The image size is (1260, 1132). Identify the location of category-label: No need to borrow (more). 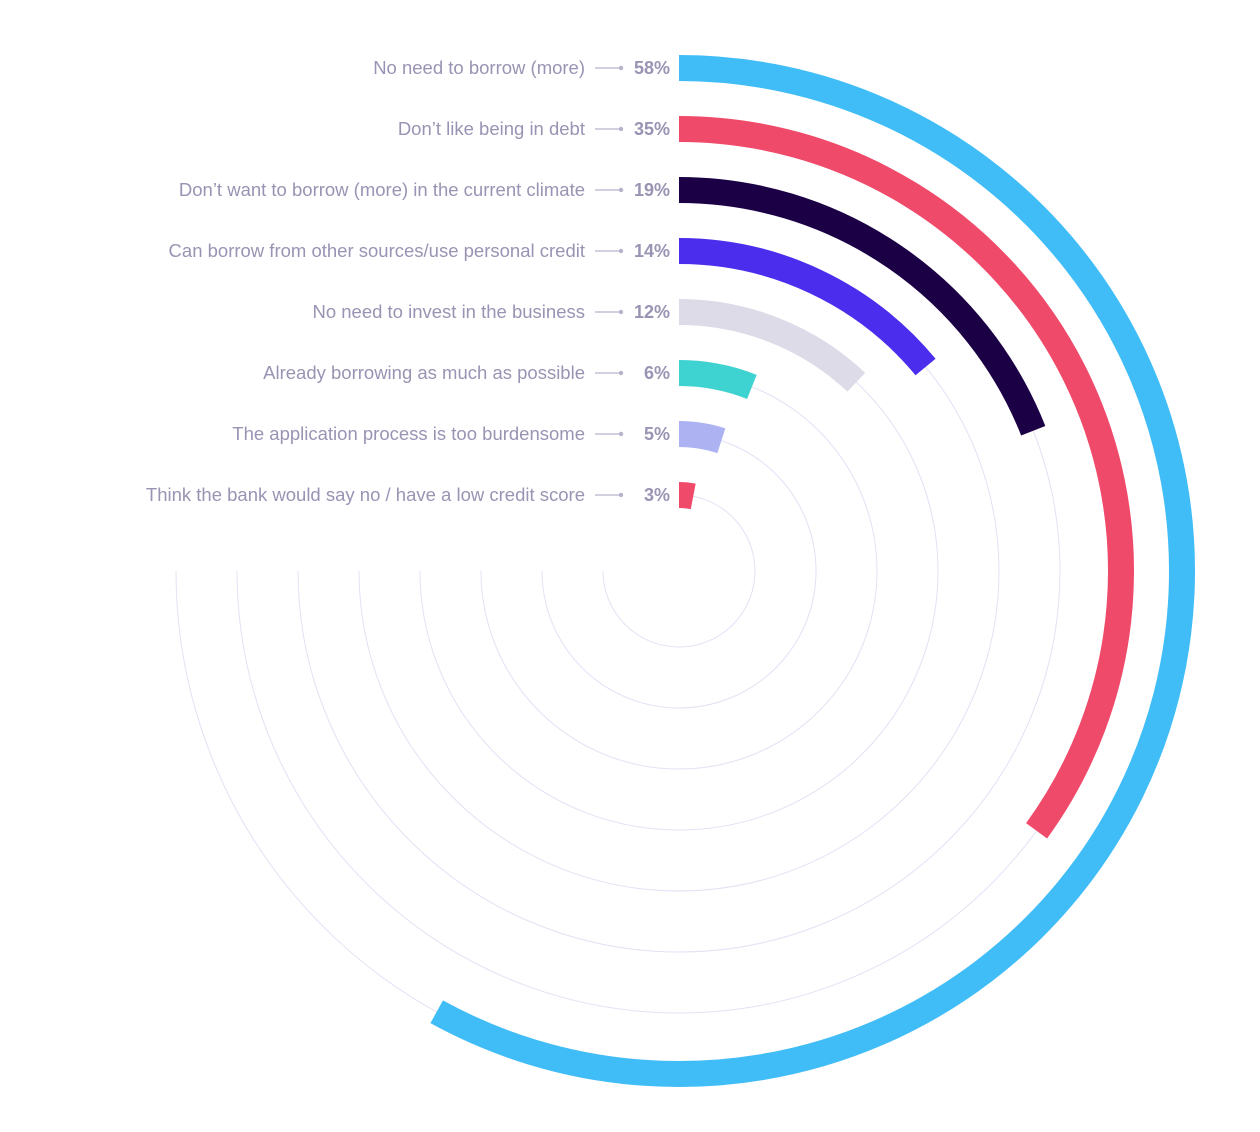
(479, 67).